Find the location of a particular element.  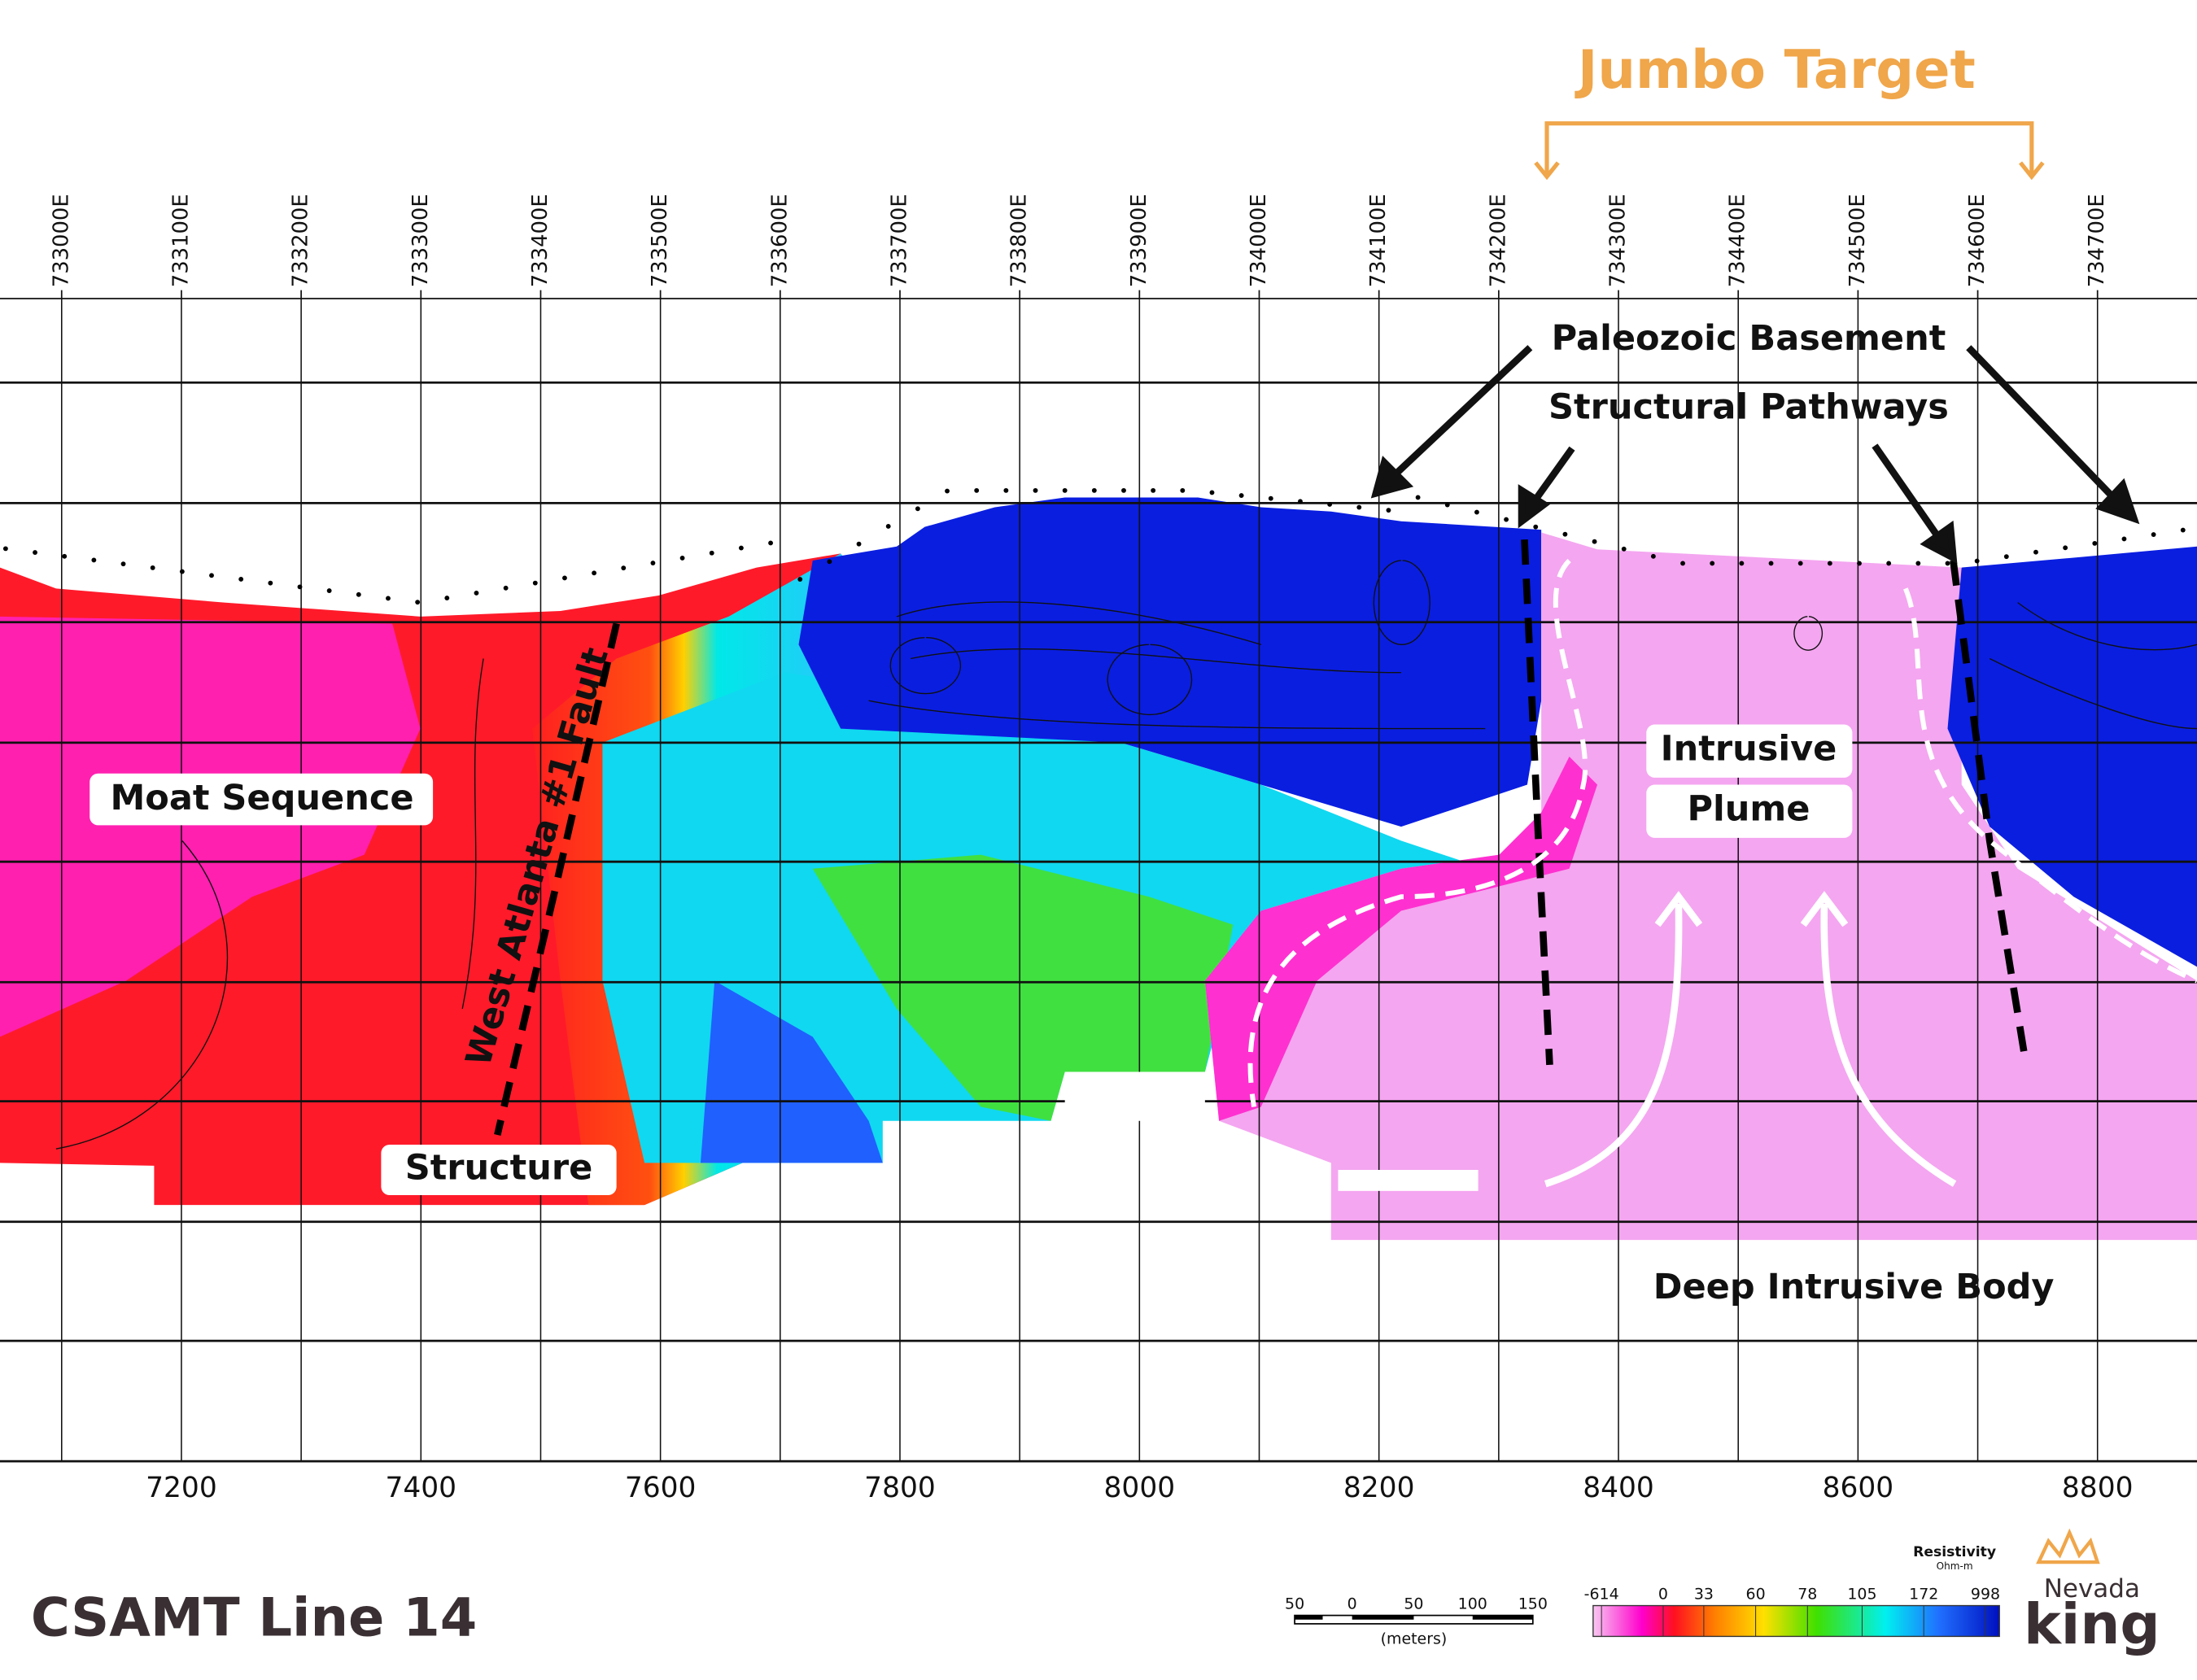

deep-blue is located at coordinates (791, 1072).